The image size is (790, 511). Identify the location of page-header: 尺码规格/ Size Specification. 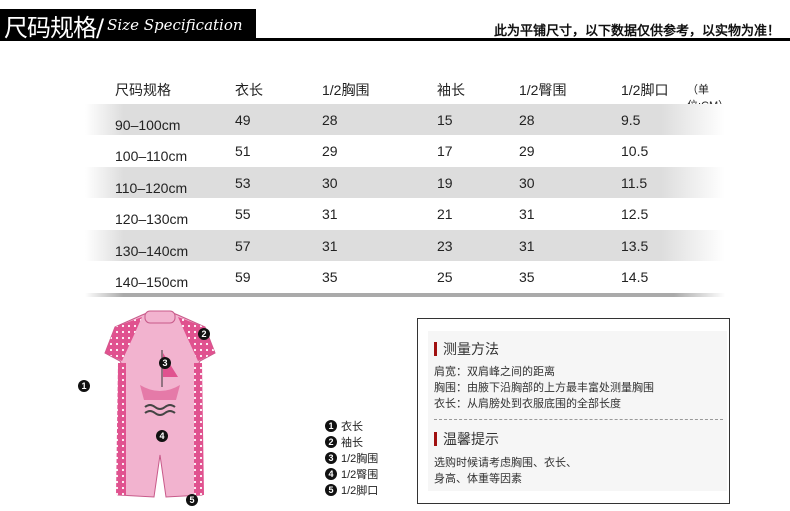
(128, 25).